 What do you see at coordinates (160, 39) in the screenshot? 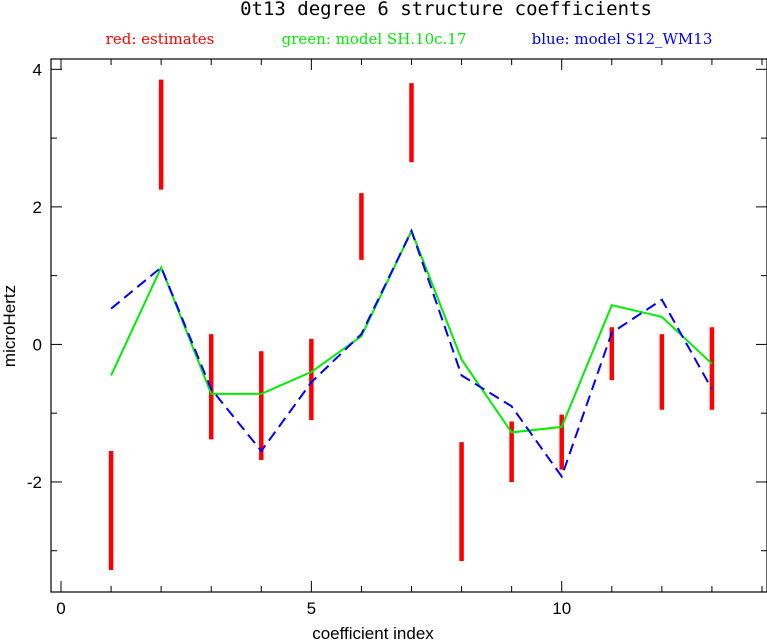
I see `legend-estimates: red: estimates` at bounding box center [160, 39].